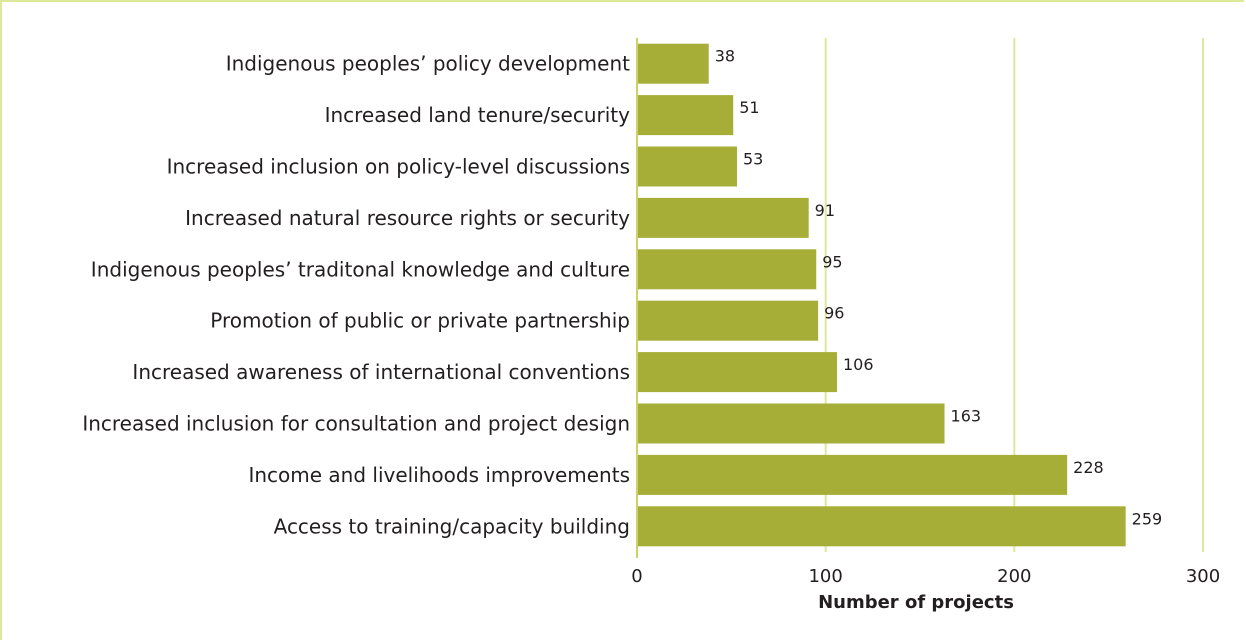 The height and width of the screenshot is (642, 1246). I want to click on category-label: Increased land tenure/security, so click(478, 115).